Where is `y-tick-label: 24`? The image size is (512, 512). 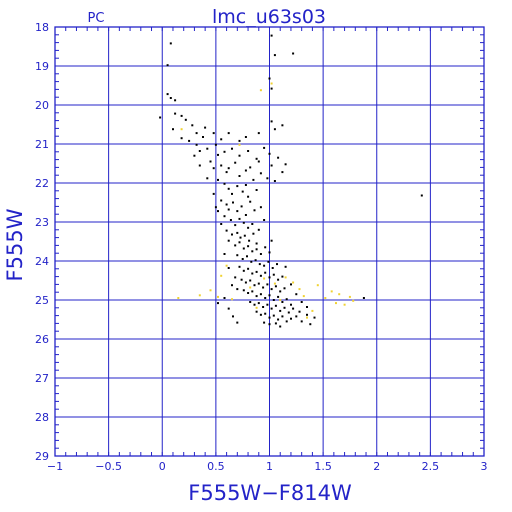 y-tick-label: 24 is located at coordinates (42, 261).